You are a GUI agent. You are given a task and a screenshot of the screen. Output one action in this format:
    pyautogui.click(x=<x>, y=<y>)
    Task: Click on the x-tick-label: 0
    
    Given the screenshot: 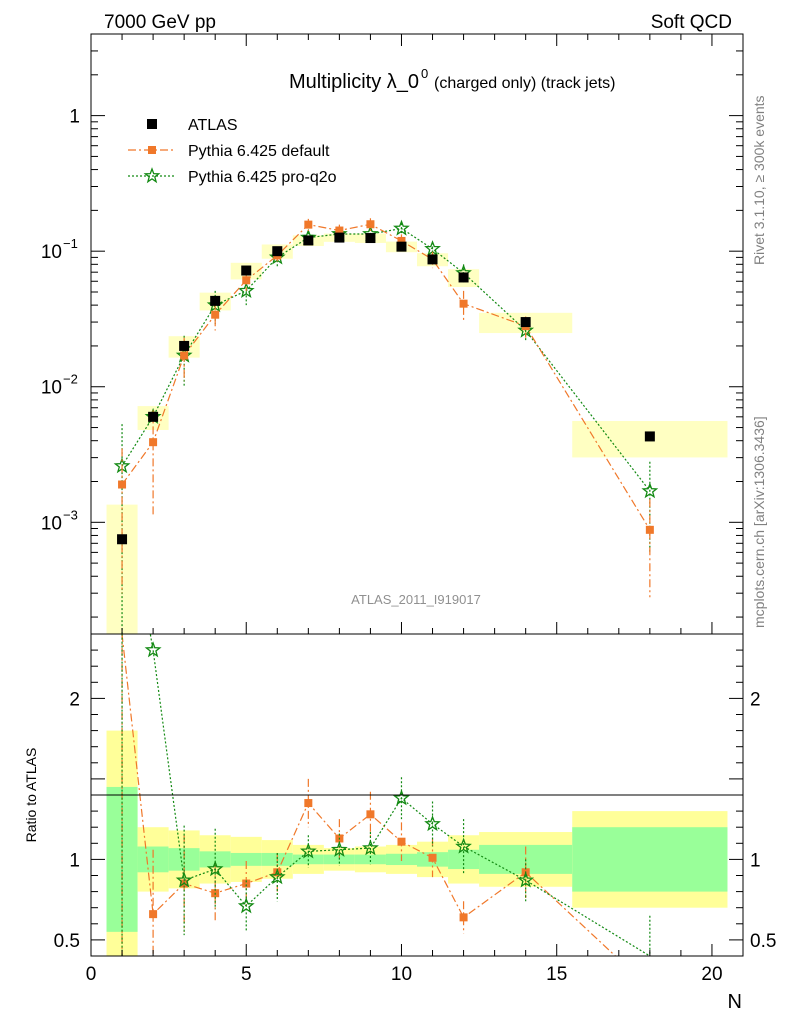 What is the action you would take?
    pyautogui.click(x=91, y=974)
    